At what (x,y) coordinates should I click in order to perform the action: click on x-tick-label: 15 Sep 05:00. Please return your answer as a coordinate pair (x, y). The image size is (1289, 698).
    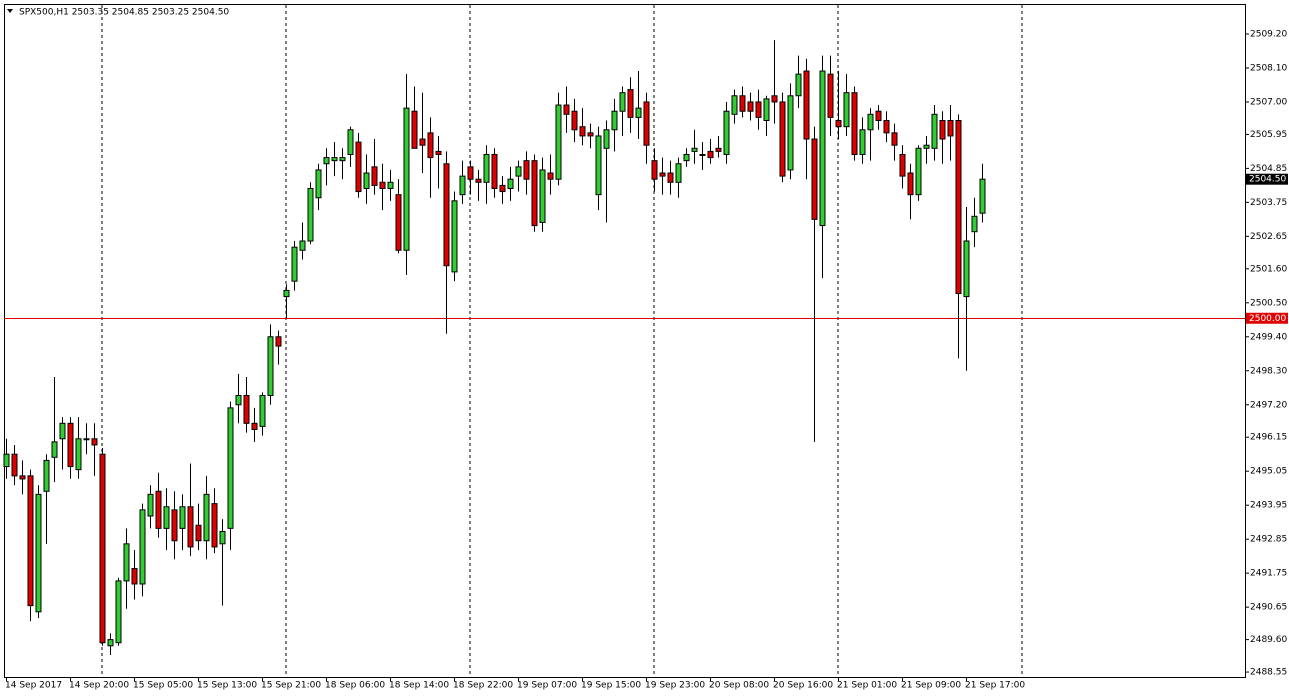
    Looking at the image, I should click on (163, 686).